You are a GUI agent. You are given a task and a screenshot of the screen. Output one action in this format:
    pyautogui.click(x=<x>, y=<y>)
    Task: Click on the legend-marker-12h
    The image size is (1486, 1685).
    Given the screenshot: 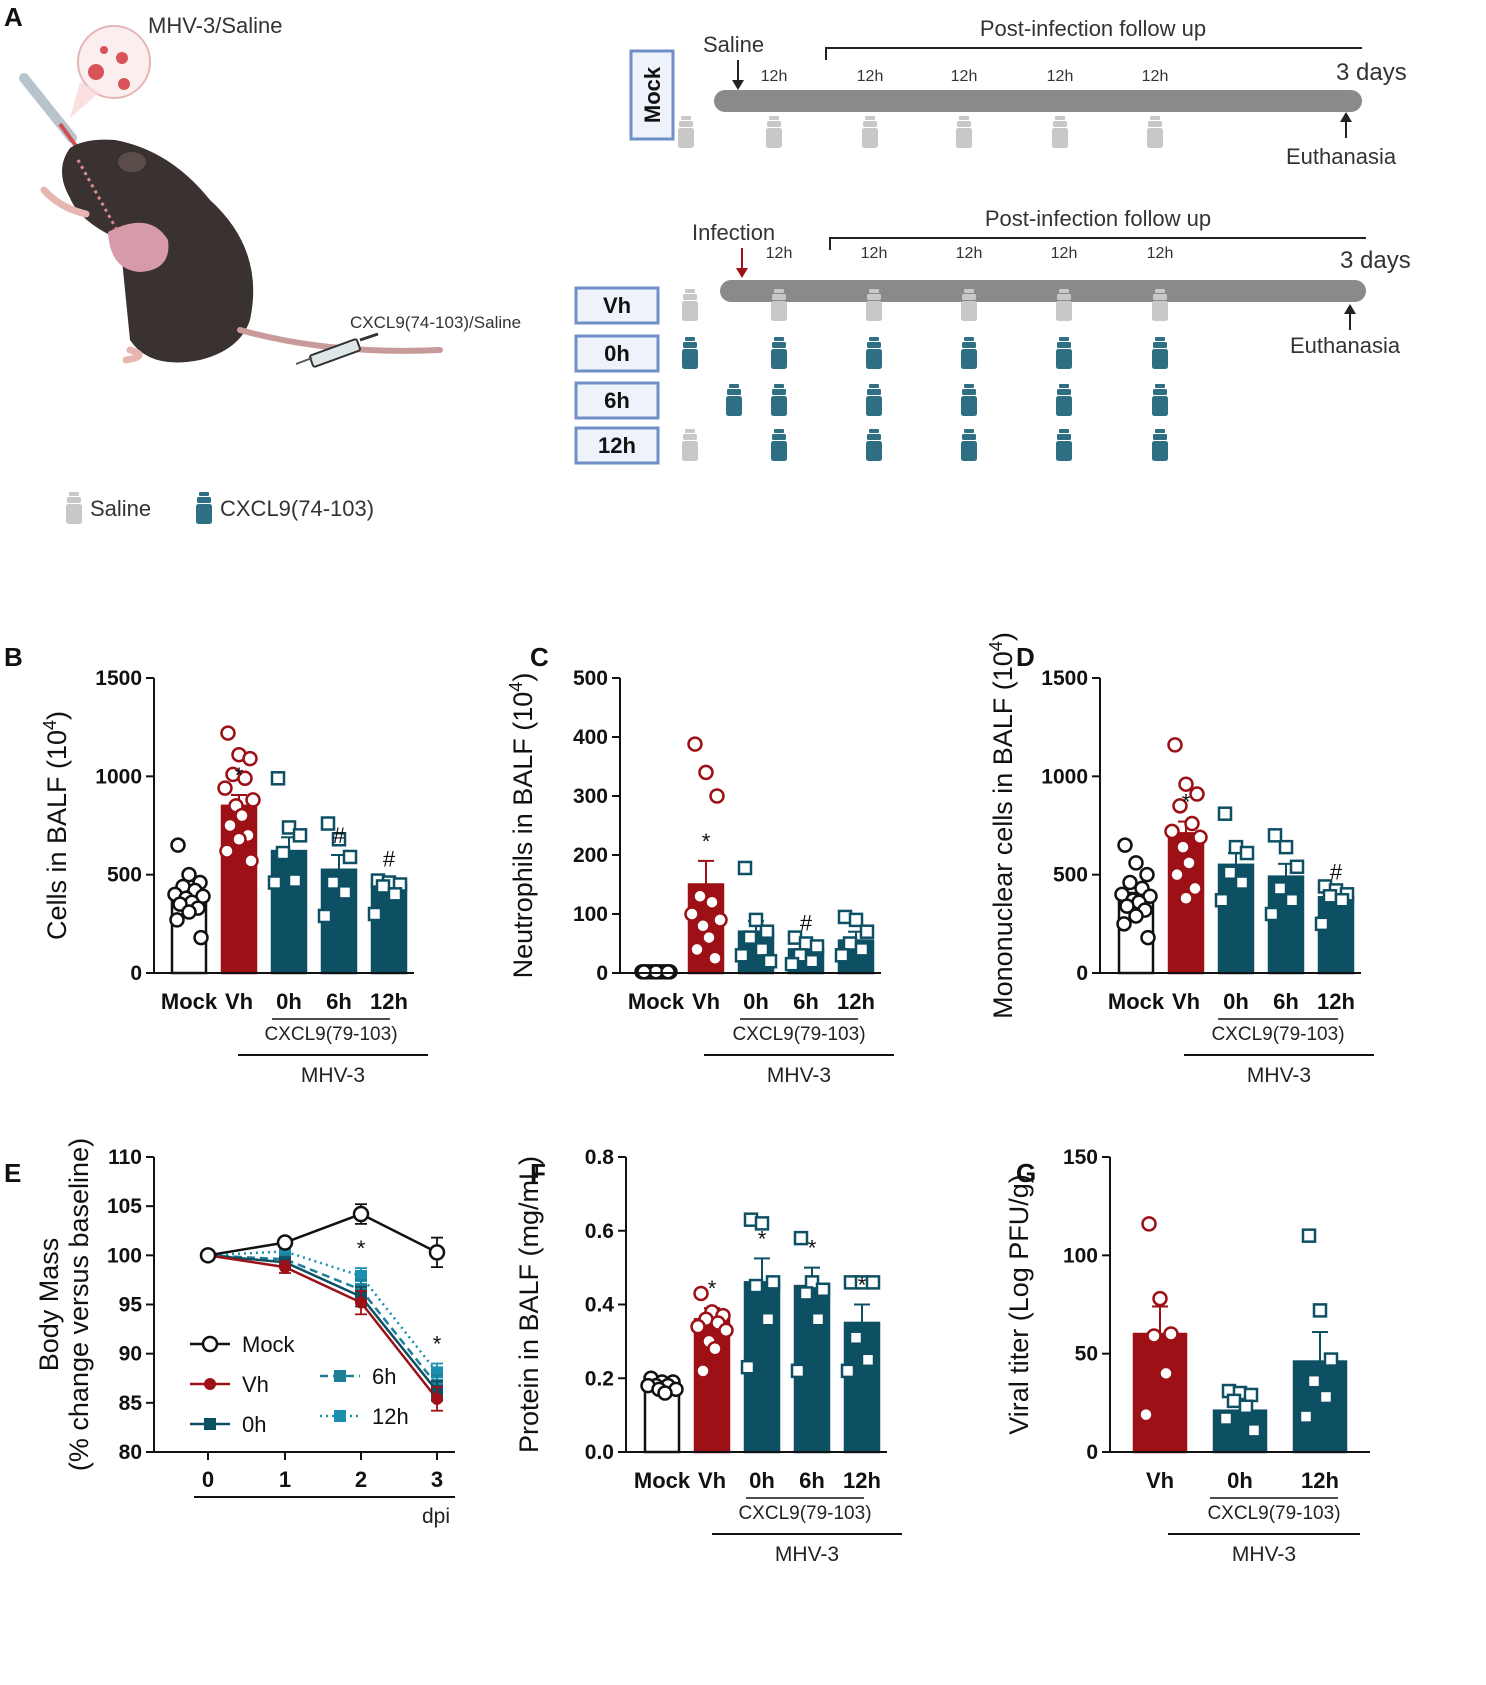 What is the action you would take?
    pyautogui.click(x=340, y=1416)
    